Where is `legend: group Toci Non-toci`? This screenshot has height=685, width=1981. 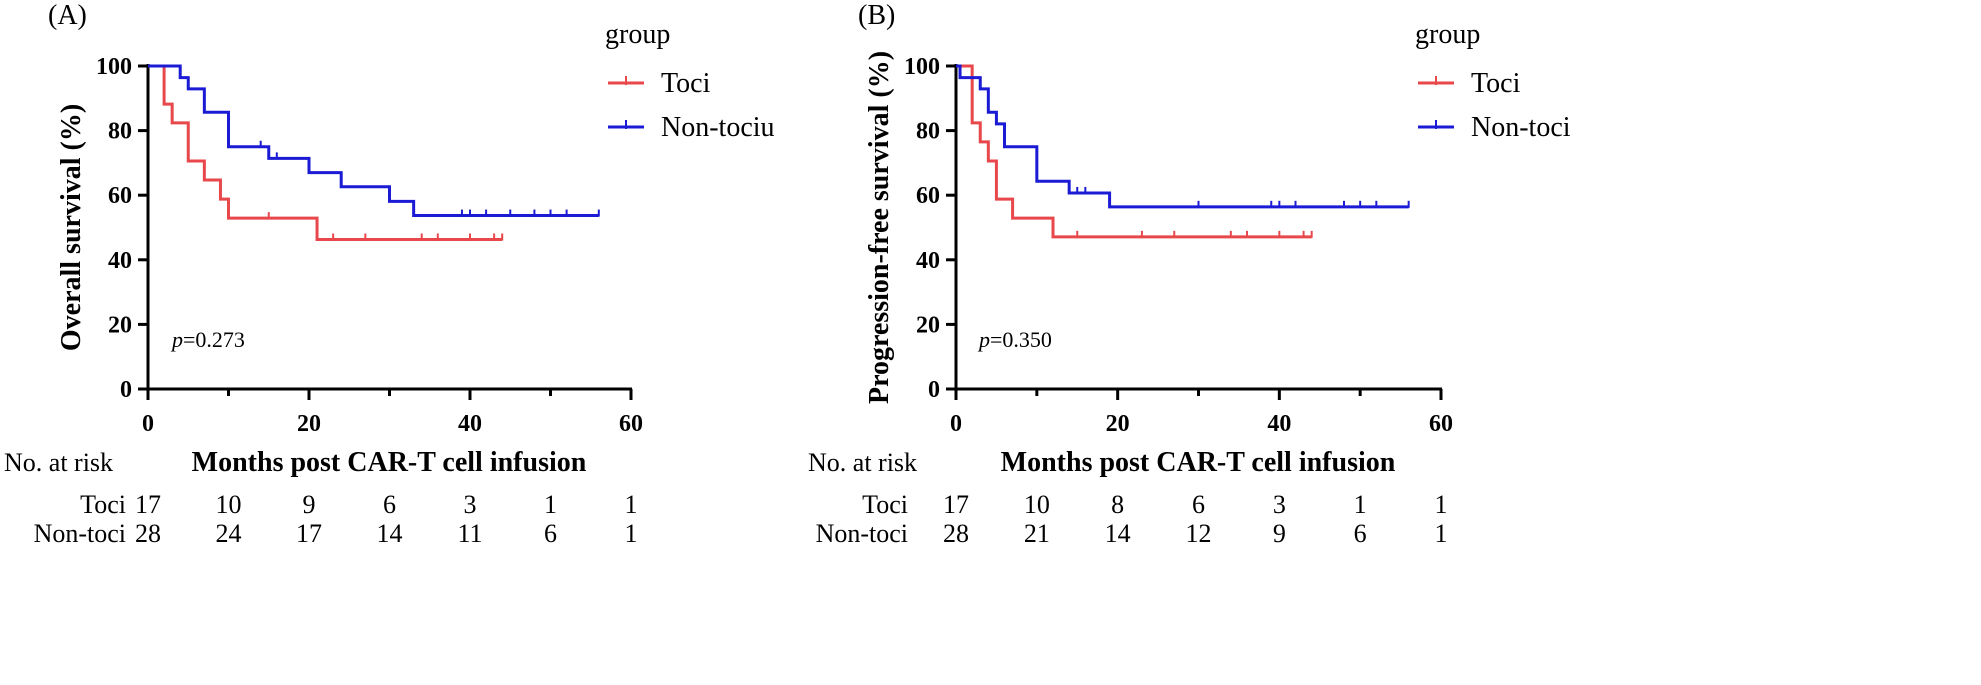 legend: group Toci Non-toci is located at coordinates (1493, 81).